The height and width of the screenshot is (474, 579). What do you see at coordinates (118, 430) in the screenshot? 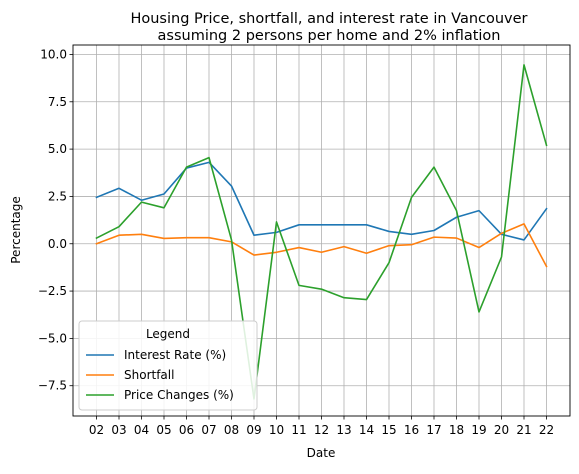
I see `x-tick-label: 03` at bounding box center [118, 430].